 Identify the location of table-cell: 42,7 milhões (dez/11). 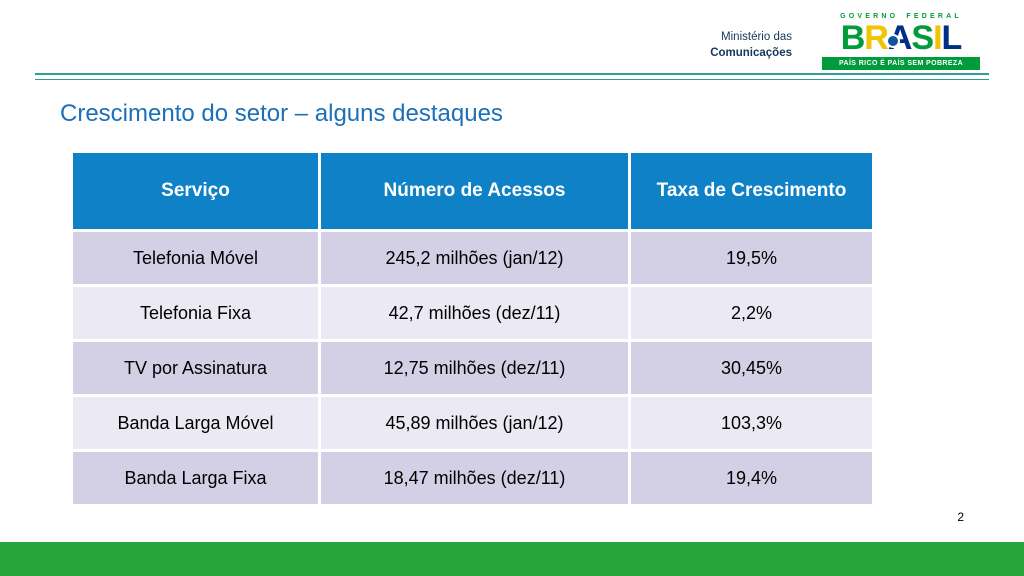
(474, 313).